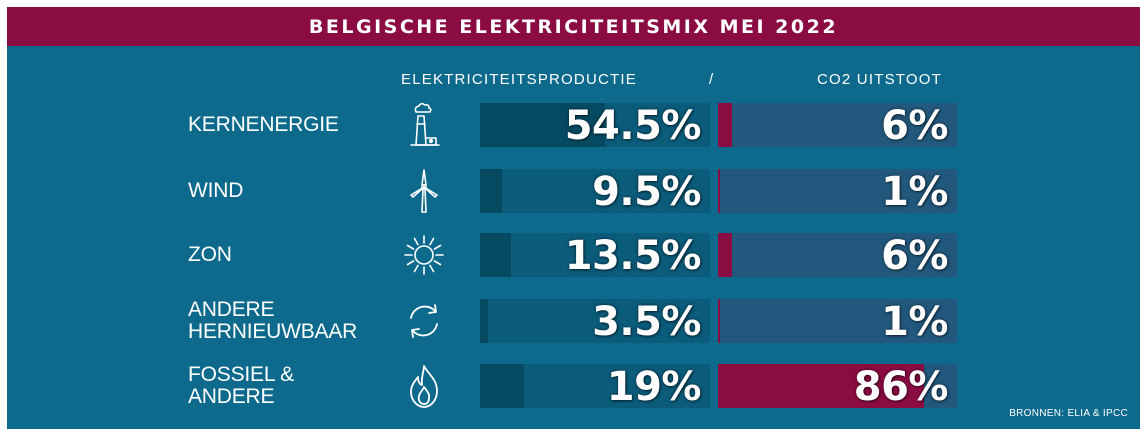 The height and width of the screenshot is (431, 1141). What do you see at coordinates (424, 255) in the screenshot?
I see `sun-icon` at bounding box center [424, 255].